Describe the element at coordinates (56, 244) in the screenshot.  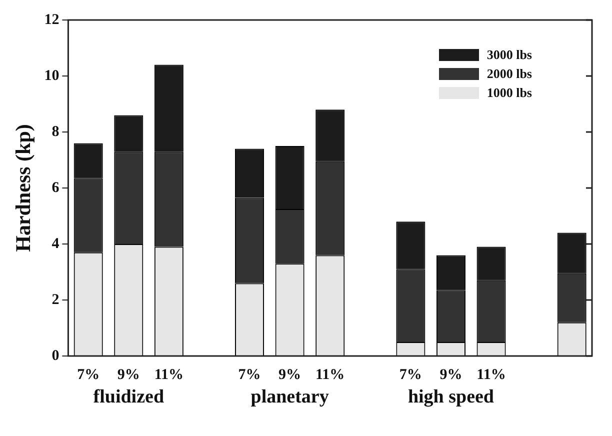
I see `y-tick-label: 4` at that location.